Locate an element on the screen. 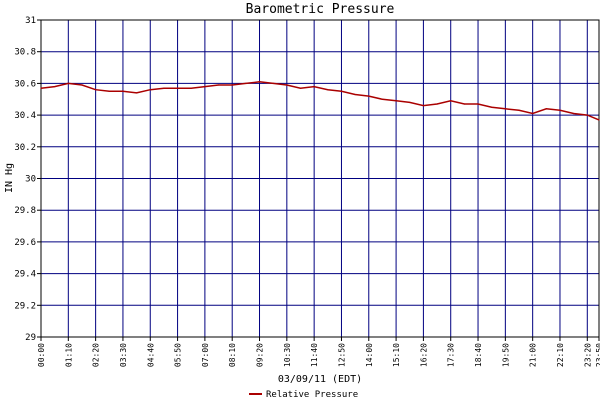 This screenshot has width=600, height=400. y-tick-label: 29.8 is located at coordinates (25, 211).